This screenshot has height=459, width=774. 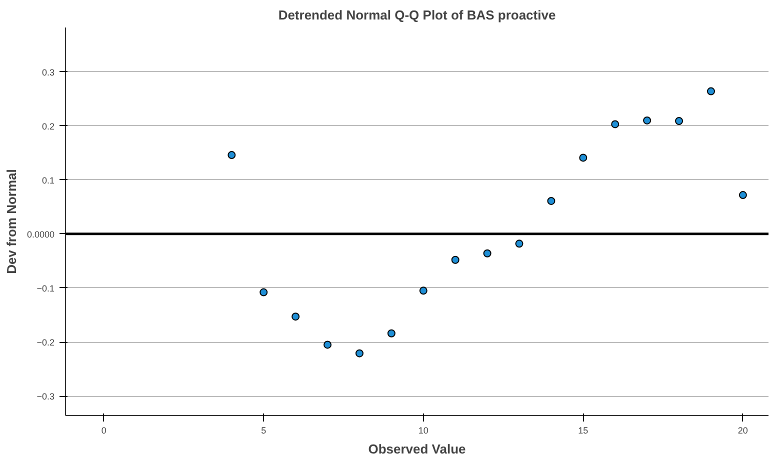 What do you see at coordinates (263, 431) in the screenshot?
I see `x-tick-label: 5` at bounding box center [263, 431].